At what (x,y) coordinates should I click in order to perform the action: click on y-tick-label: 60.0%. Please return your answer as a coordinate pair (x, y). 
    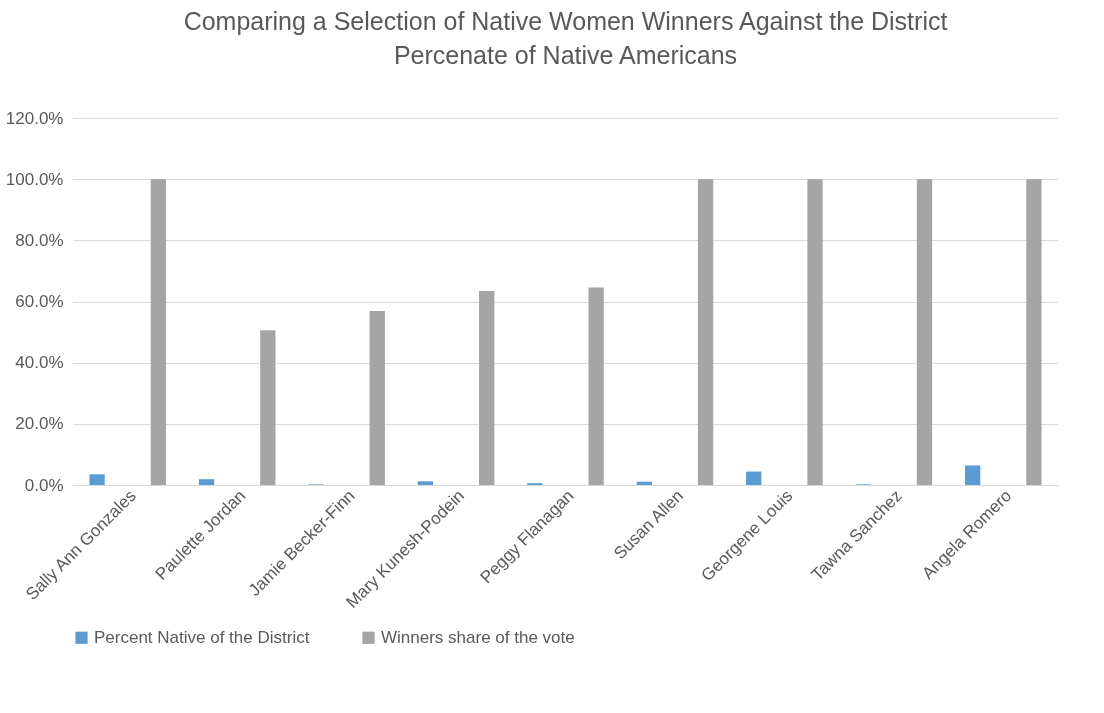
    Looking at the image, I should click on (39, 301).